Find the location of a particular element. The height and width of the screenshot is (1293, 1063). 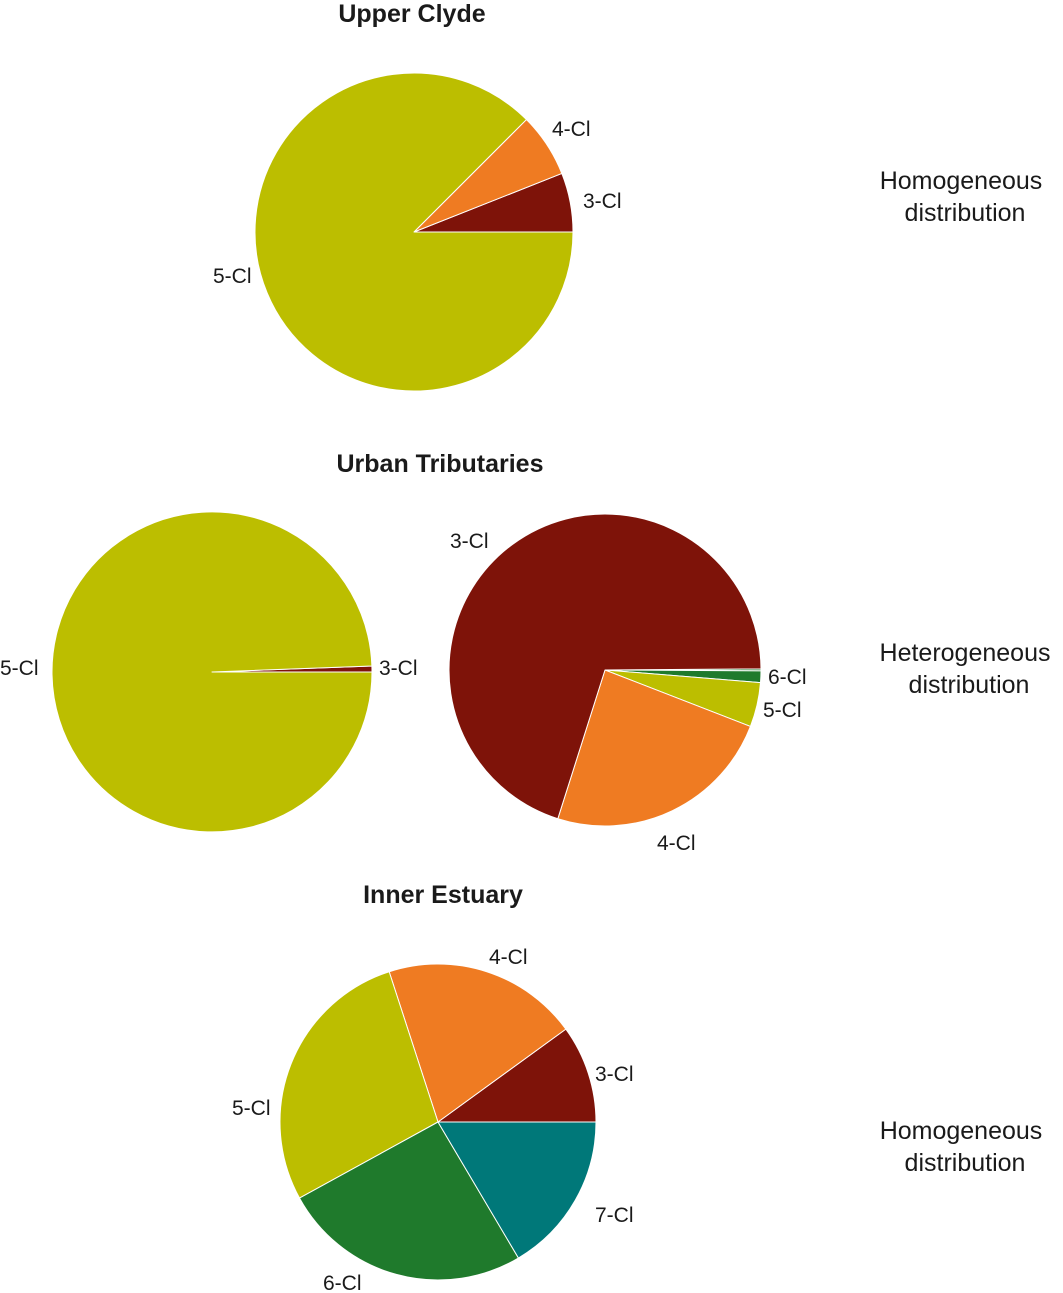

label-urban-left-5cl: 5-Cl is located at coordinates (19, 668).